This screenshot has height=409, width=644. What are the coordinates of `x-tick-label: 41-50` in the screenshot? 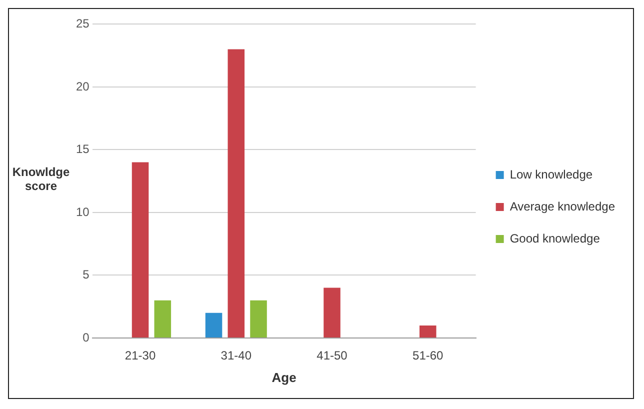 It's located at (332, 355).